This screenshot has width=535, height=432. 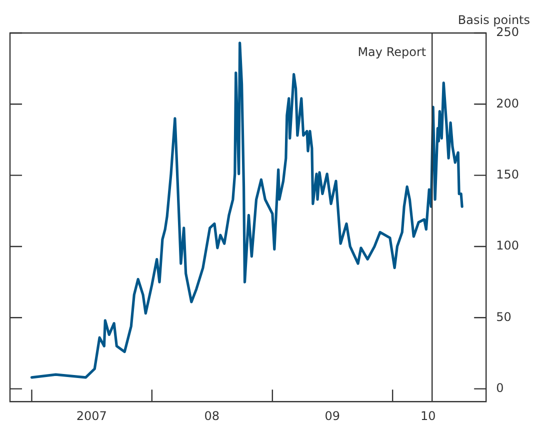 I want to click on y-tick-label: 100, so click(x=507, y=245).